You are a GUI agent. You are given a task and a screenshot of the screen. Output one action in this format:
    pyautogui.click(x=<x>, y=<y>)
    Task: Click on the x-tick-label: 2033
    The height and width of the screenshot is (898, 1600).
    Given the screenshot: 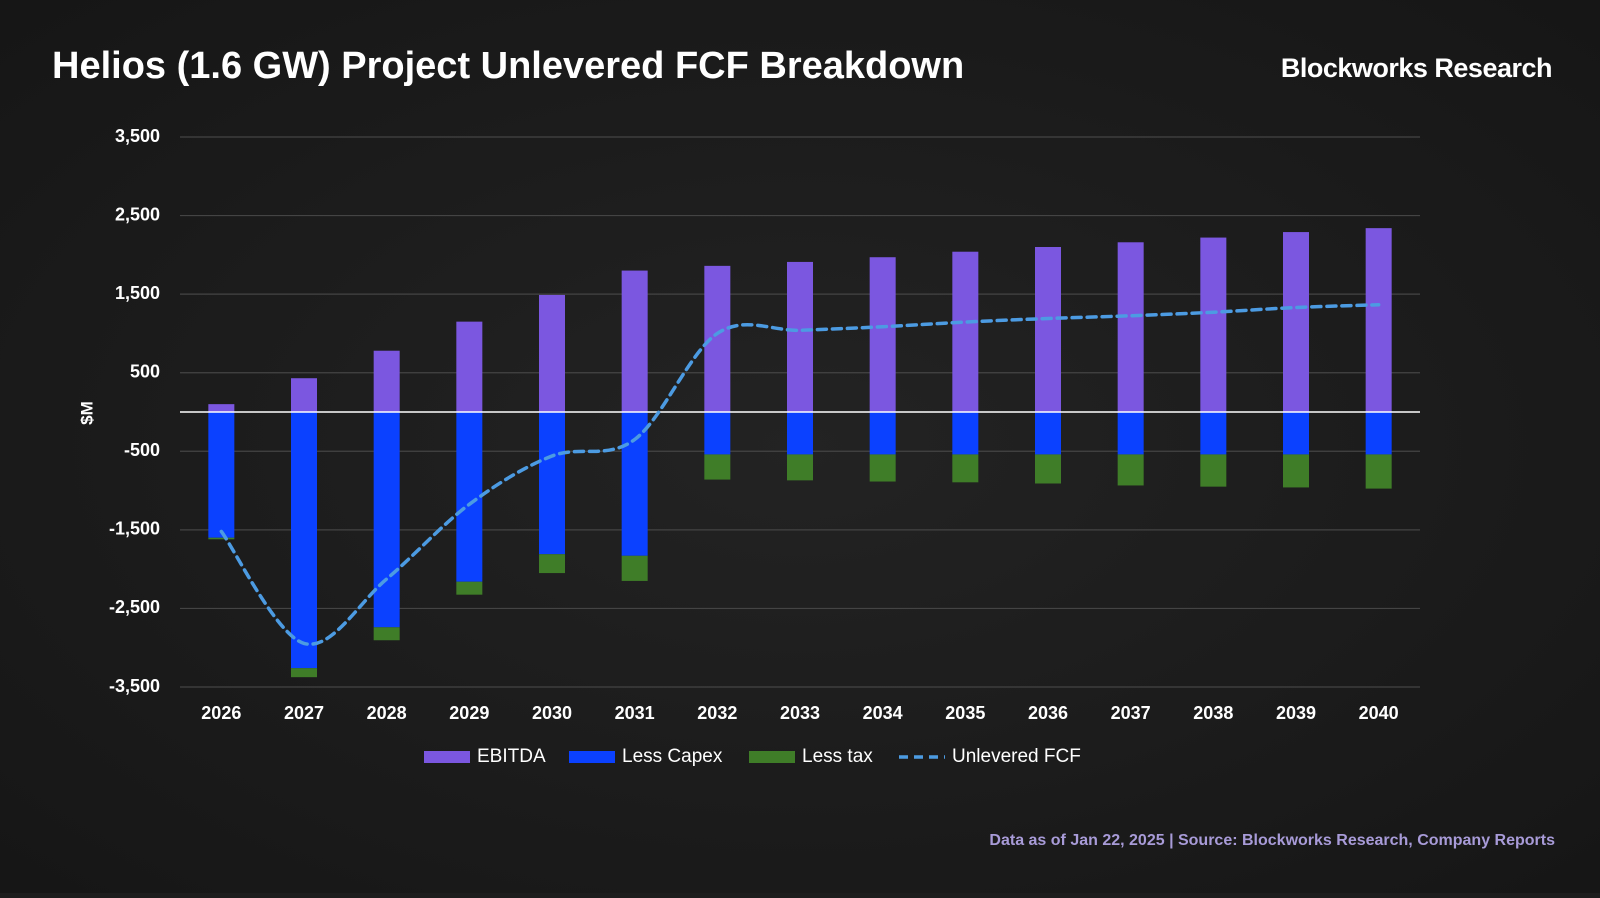 What is the action you would take?
    pyautogui.click(x=800, y=713)
    